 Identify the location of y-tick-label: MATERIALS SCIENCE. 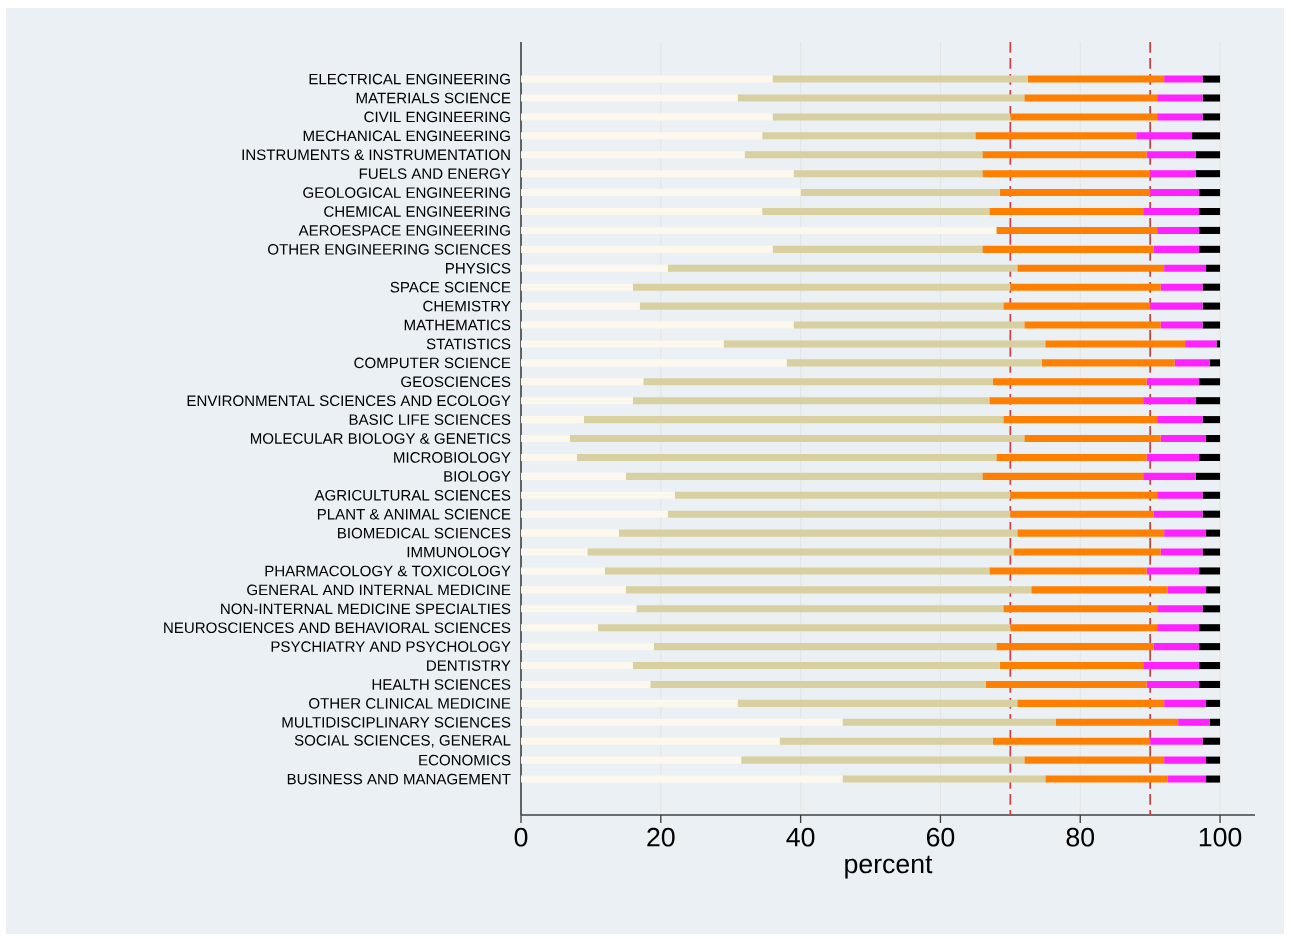
(433, 98).